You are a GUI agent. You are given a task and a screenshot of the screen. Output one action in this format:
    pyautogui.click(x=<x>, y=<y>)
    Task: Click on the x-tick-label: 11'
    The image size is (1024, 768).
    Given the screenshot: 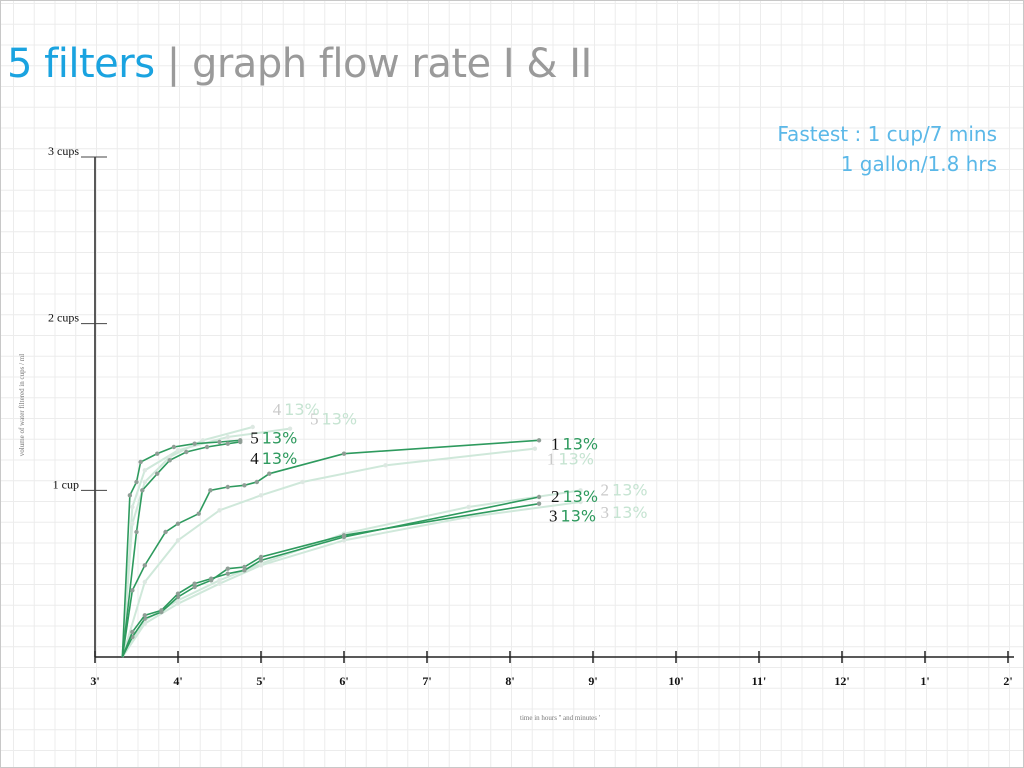 What is the action you would take?
    pyautogui.click(x=759, y=681)
    